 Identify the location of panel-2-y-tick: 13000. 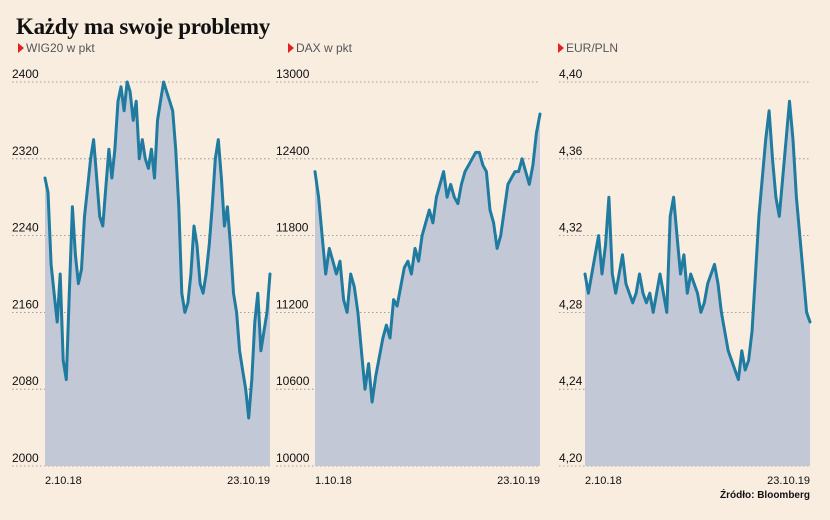
(293, 74).